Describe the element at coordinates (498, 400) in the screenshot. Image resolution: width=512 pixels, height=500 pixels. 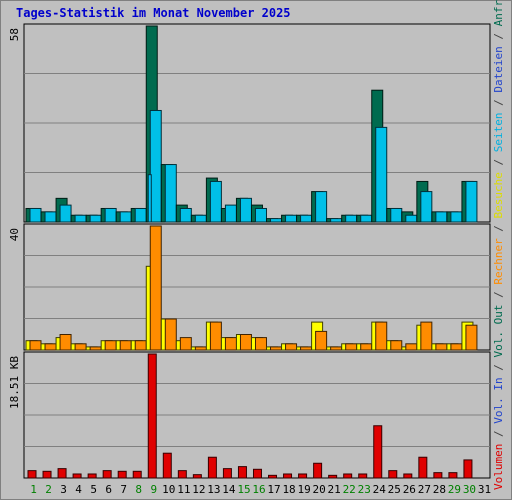
I see `legend-entry: Vol. In` at that location.